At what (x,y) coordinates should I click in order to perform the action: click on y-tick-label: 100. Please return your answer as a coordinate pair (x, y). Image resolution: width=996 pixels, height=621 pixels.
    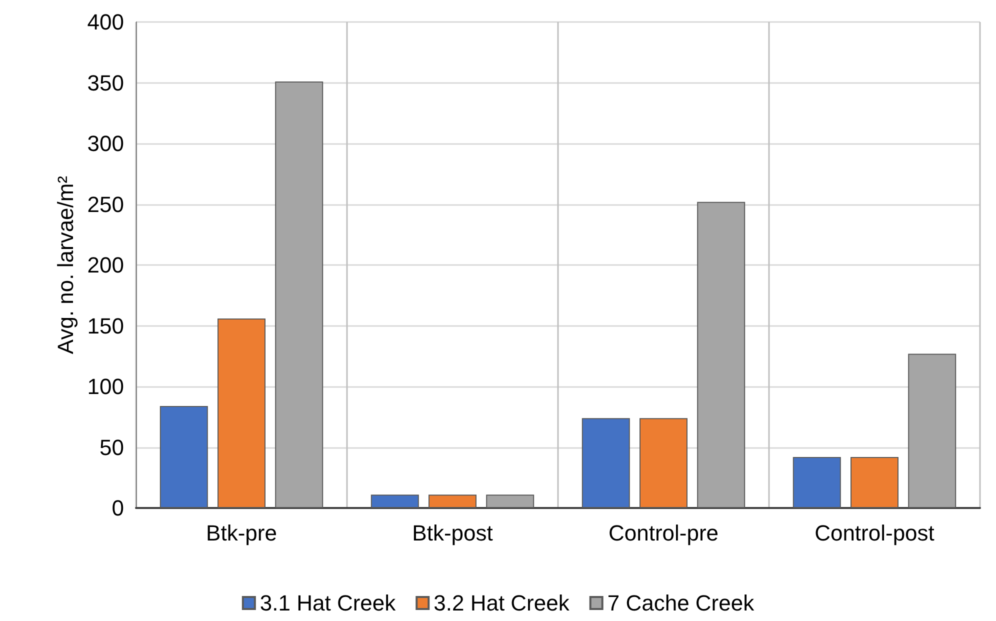
    Looking at the image, I should click on (105, 386).